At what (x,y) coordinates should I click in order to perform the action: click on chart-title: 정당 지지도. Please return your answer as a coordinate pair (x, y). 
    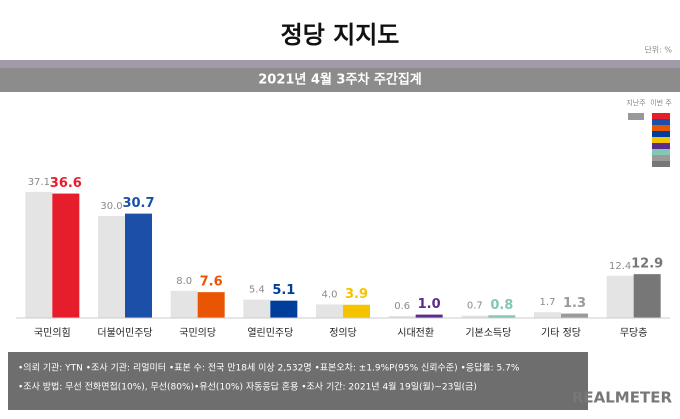
    Looking at the image, I should click on (340, 35).